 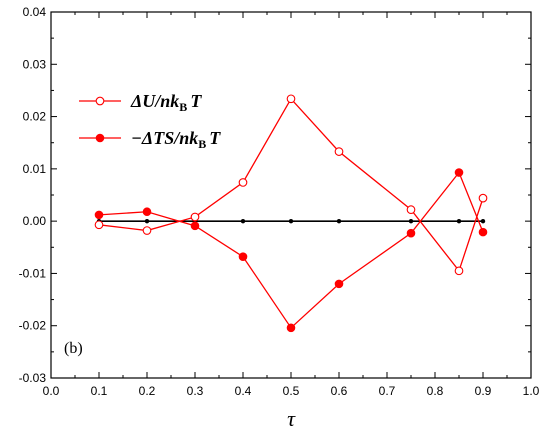 What do you see at coordinates (99, 391) in the screenshot?
I see `x-tick-label: 0.1` at bounding box center [99, 391].